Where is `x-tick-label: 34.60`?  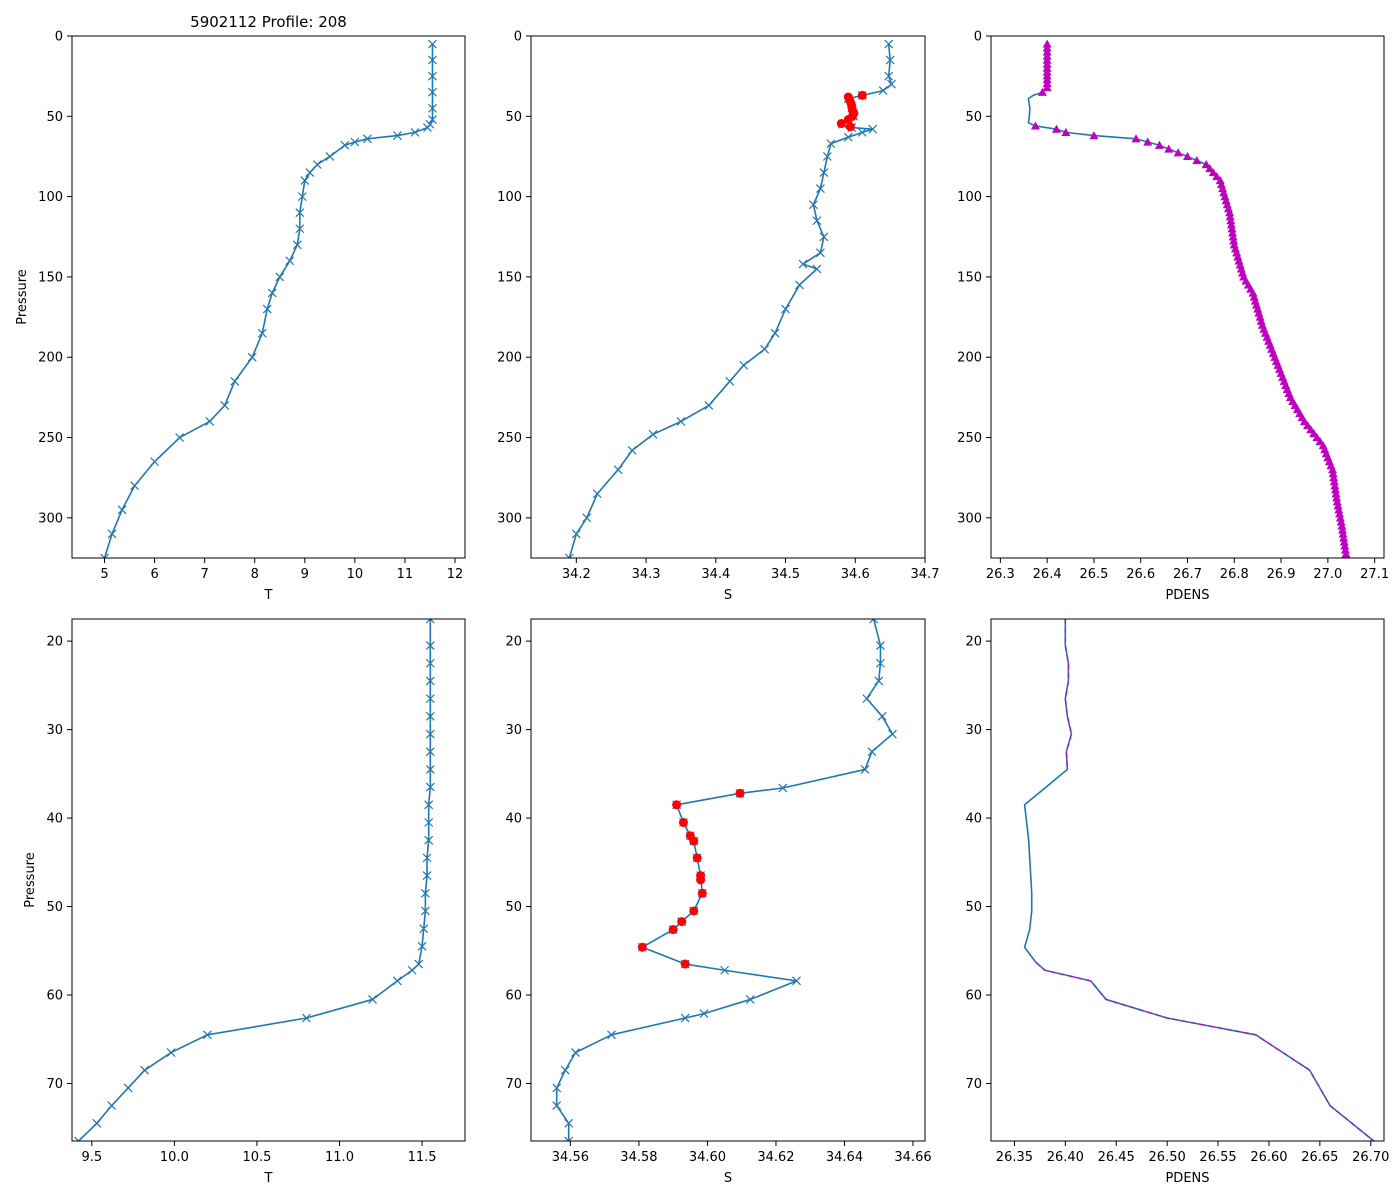
x-tick-label: 34.60 is located at coordinates (707, 1157).